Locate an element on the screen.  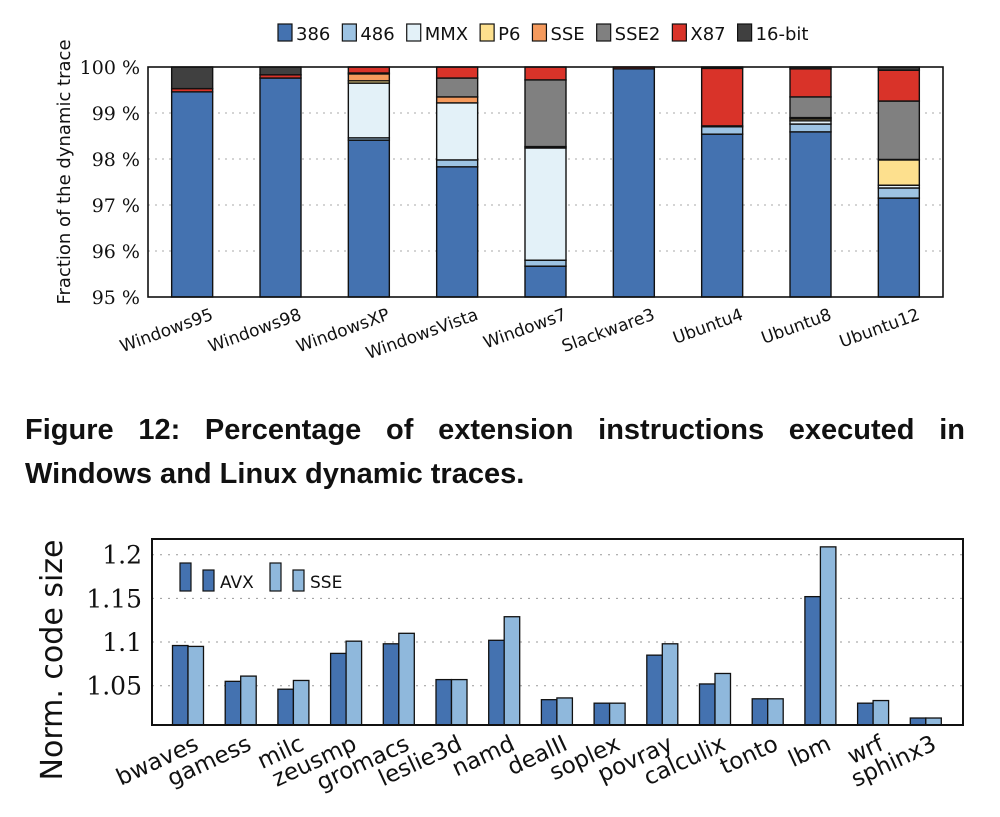
y-tick-label: 97 % is located at coordinates (116, 206).